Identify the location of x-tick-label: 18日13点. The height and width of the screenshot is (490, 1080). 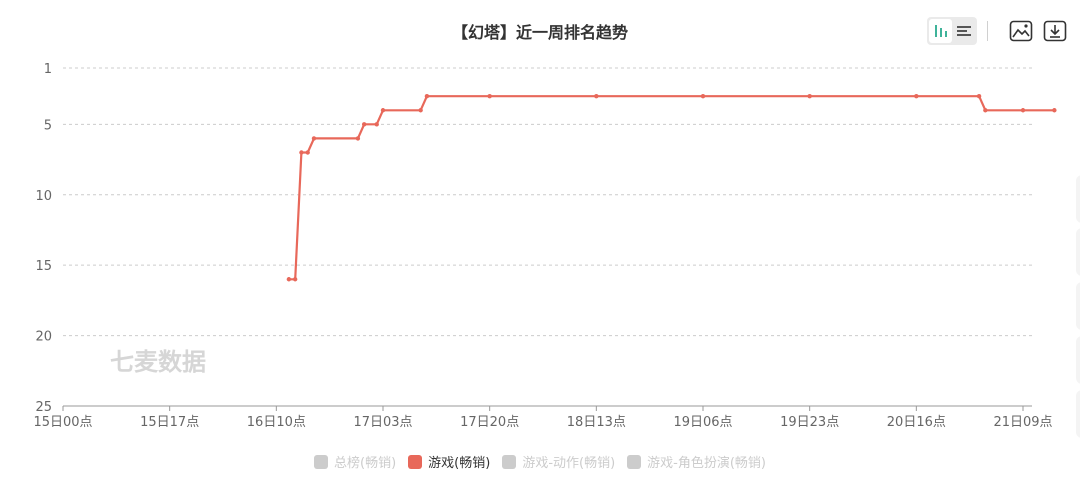
(596, 422).